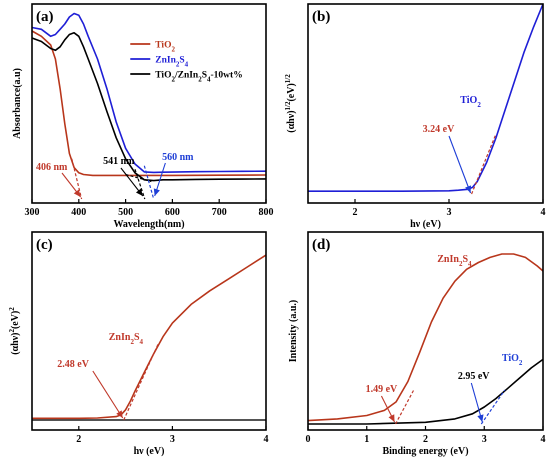 The image size is (550, 461). What do you see at coordinates (290, 103) in the screenshot?
I see `y-axis-label: (αhν)1/2(eV)1/2` at bounding box center [290, 103].